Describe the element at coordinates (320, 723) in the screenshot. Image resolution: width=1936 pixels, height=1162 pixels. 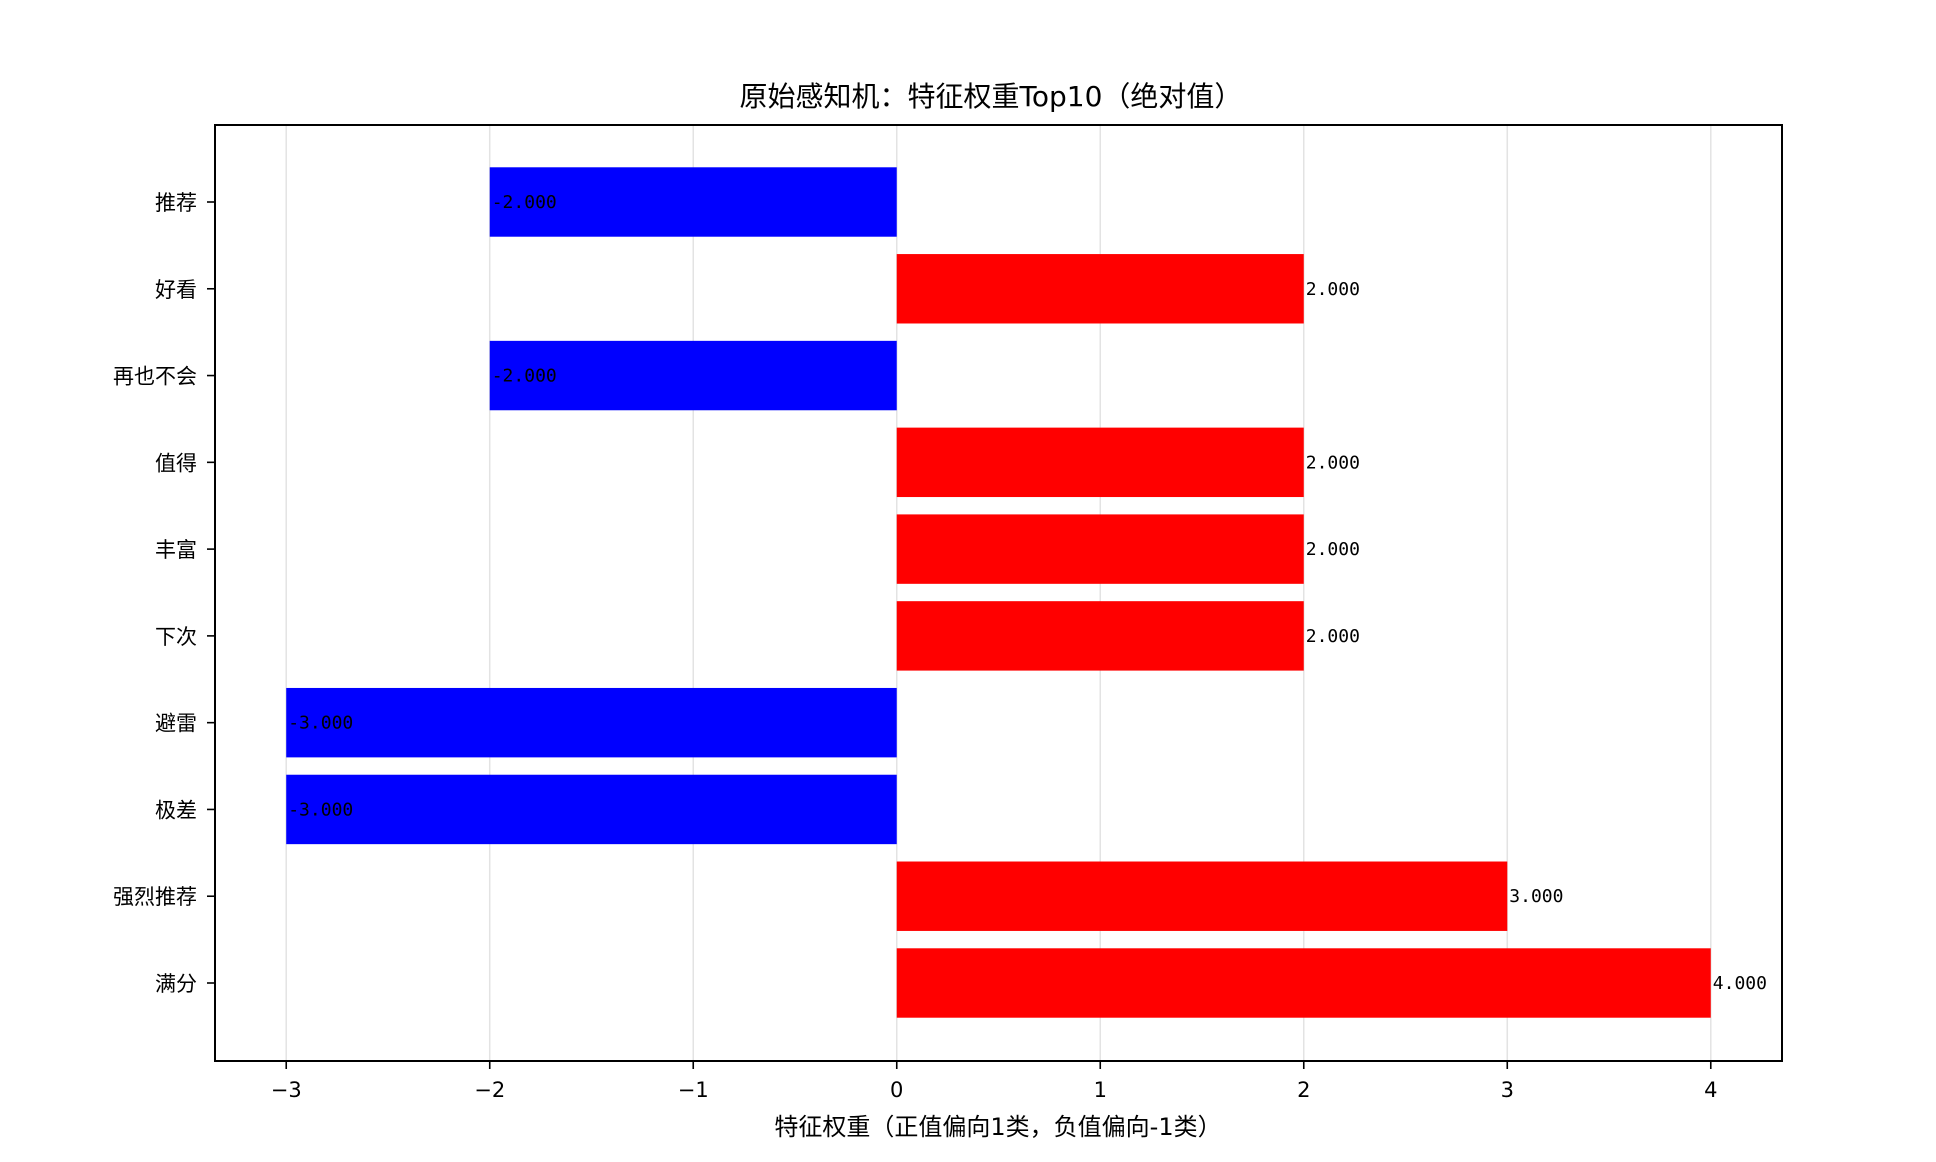
I see `data-label-7: -3.000` at that location.